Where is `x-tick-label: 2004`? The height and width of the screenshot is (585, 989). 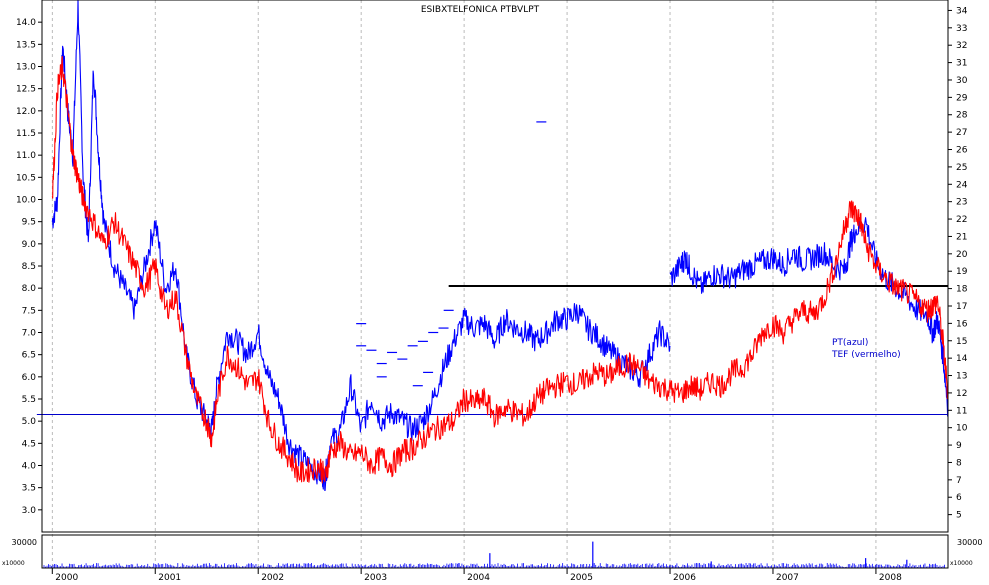
x-tick-label: 2004 is located at coordinates (478, 577).